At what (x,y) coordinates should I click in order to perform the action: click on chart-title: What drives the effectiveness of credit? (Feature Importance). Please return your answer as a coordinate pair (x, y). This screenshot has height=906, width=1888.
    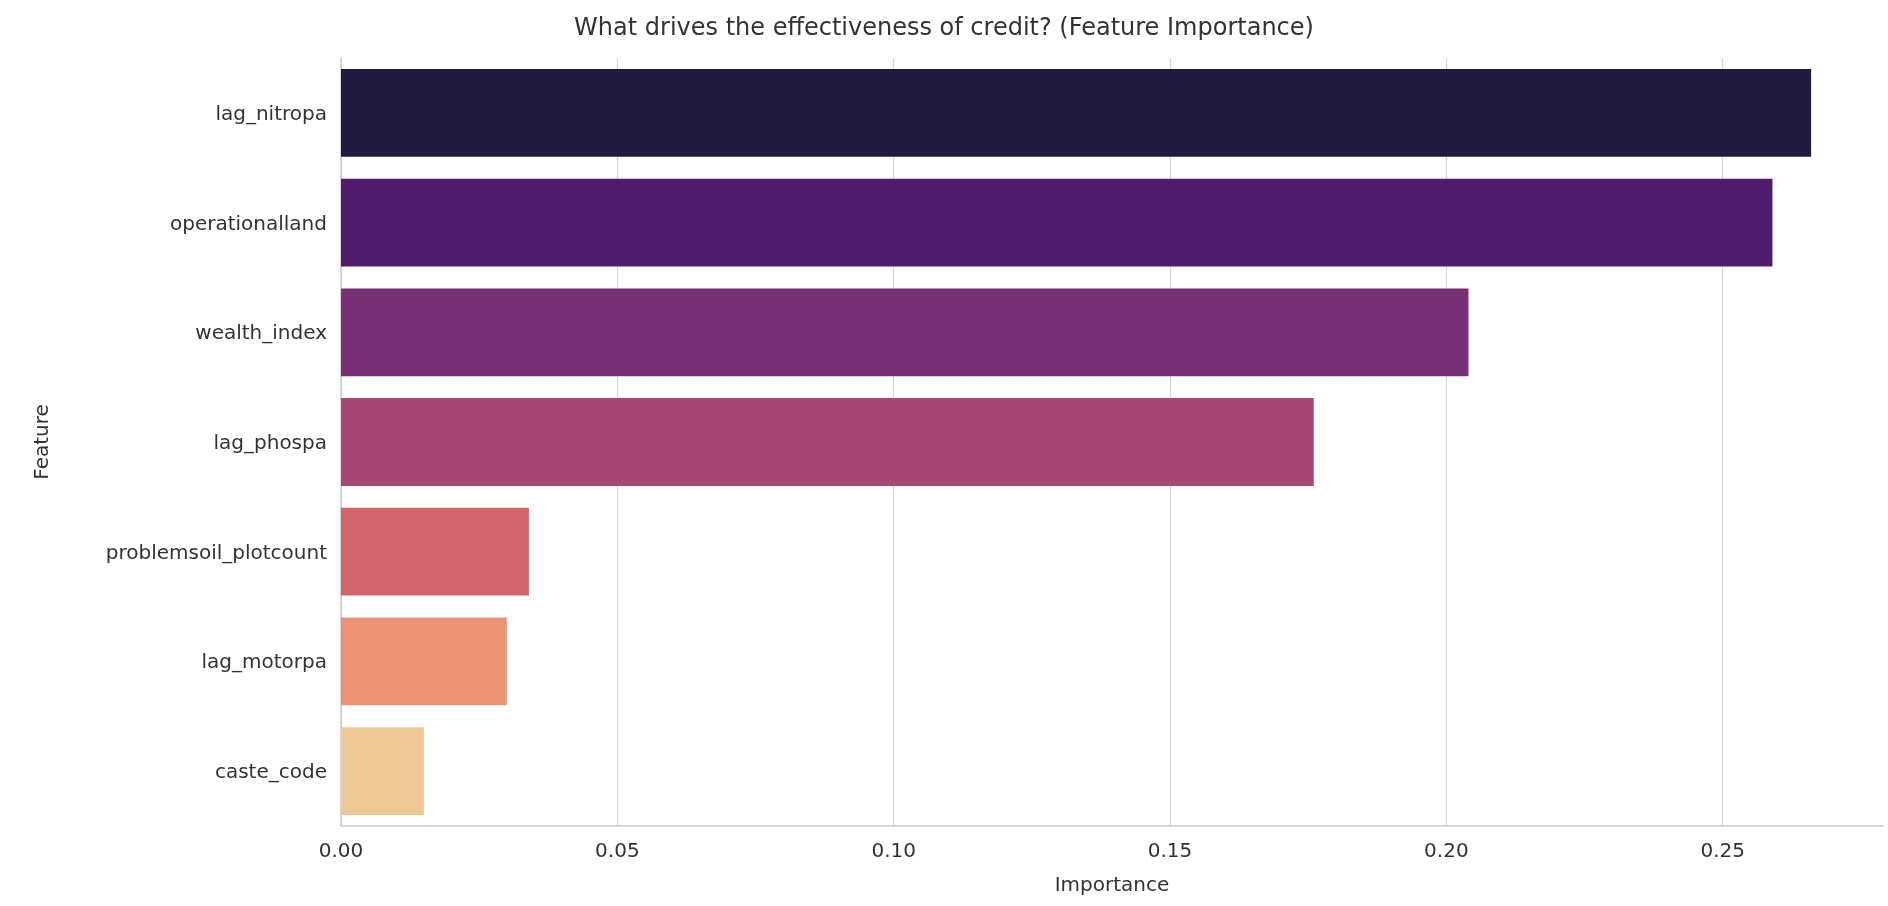
    Looking at the image, I should click on (944, 27).